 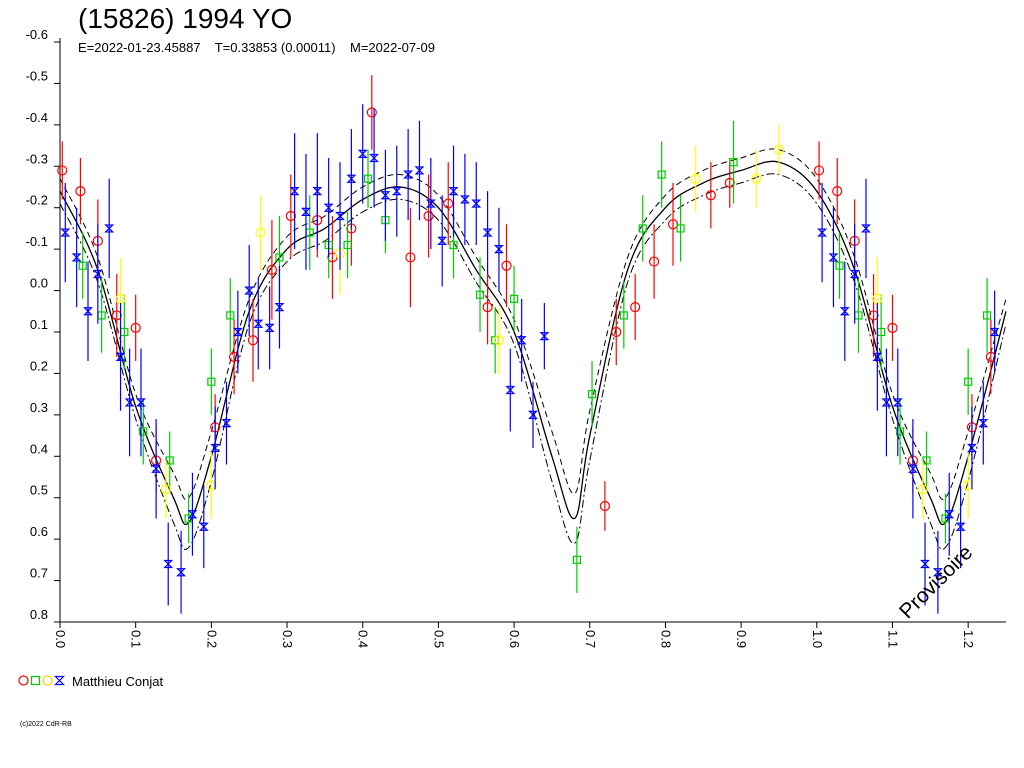 I want to click on x-tick-label: 1.1, so click(x=892, y=639).